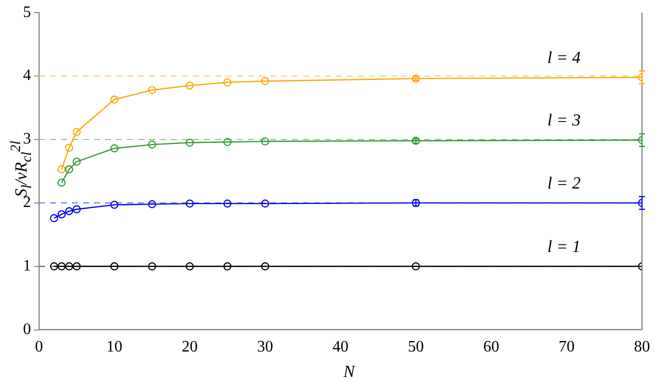  Describe the element at coordinates (27, 203) in the screenshot. I see `y-tick-label: 2` at that location.